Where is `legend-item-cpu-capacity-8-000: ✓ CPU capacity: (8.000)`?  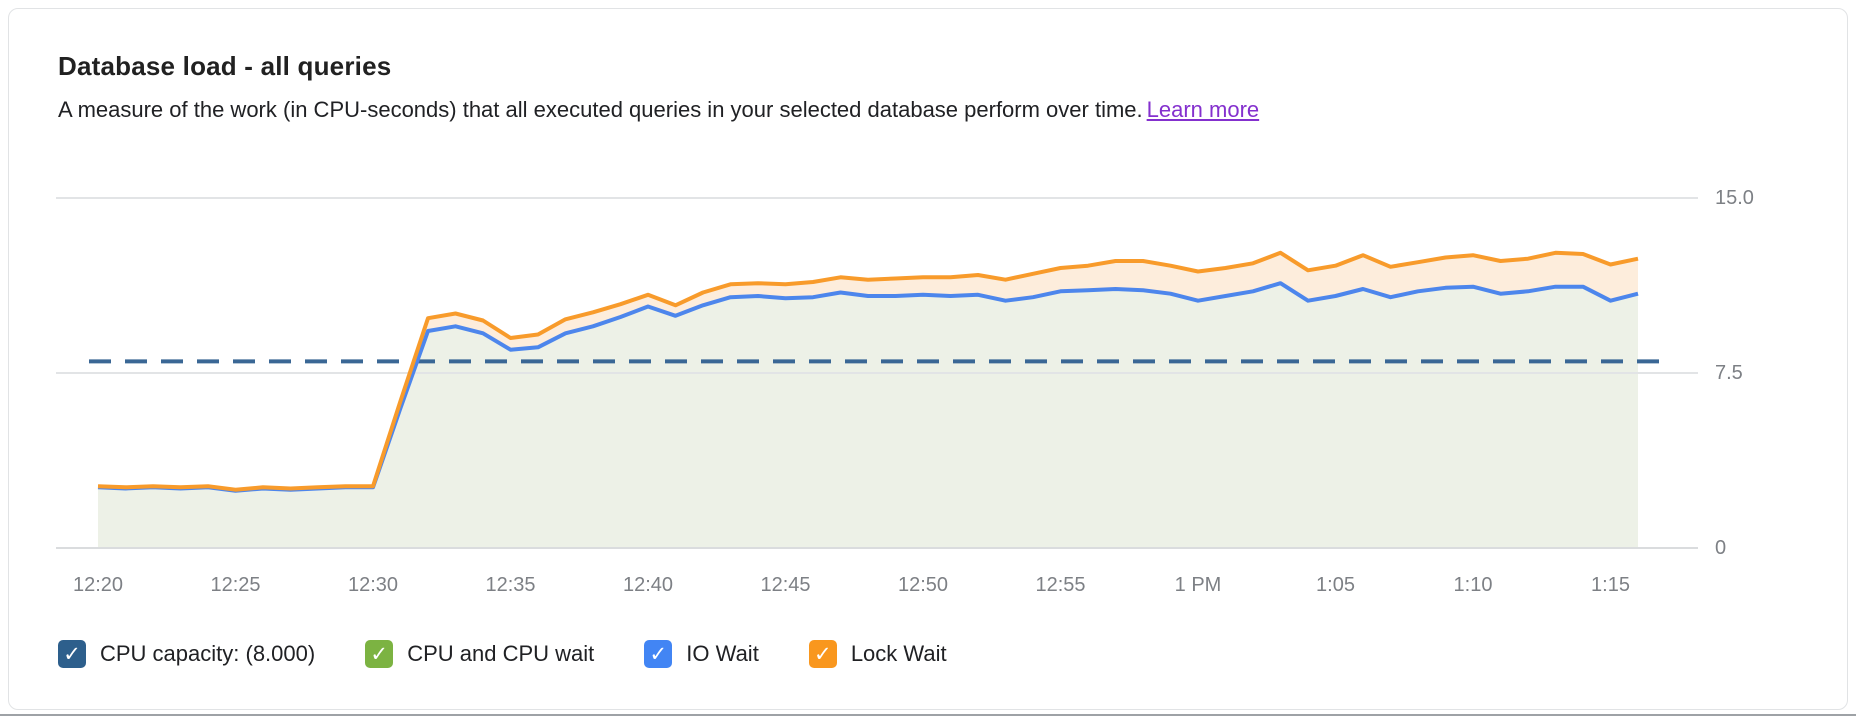 legend-item-cpu-capacity-8-000: ✓ CPU capacity: (8.000) is located at coordinates (186, 654).